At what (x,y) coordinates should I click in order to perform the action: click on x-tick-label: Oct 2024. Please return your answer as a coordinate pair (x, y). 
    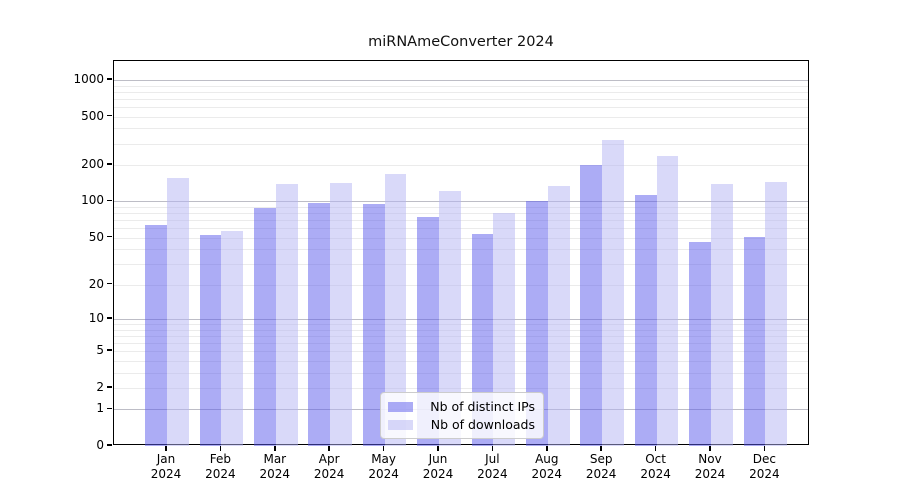
    Looking at the image, I should click on (656, 467).